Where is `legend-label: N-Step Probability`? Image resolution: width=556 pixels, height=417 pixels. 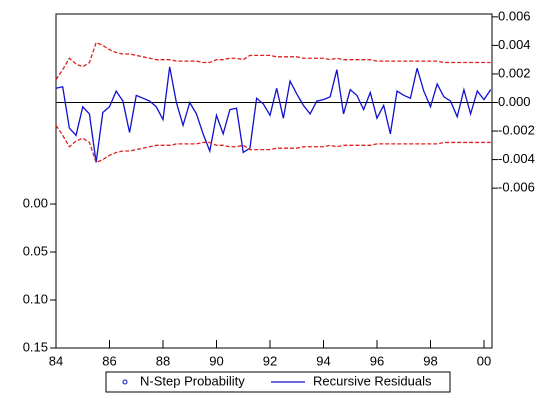 legend-label: N-Step Probability is located at coordinates (192, 380).